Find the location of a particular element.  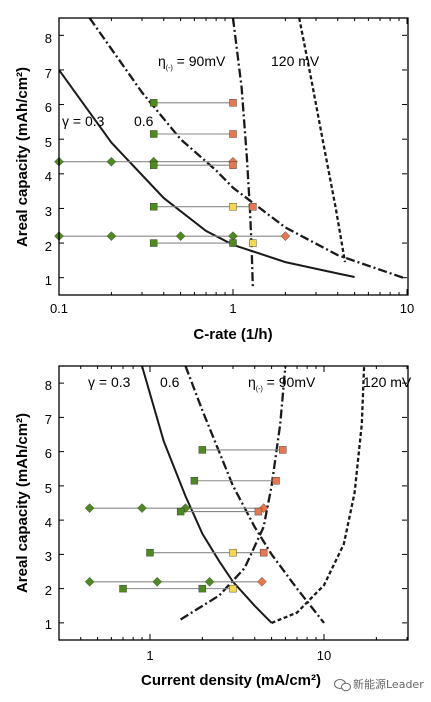

x-tick-labels: 0.1 1 10 is located at coordinates (232, 308).